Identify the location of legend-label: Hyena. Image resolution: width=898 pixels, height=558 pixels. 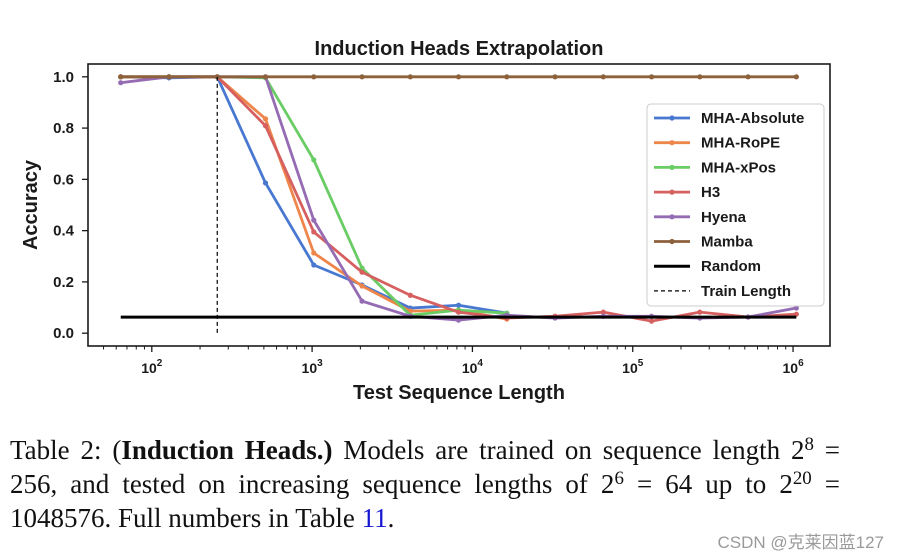
(724, 217).